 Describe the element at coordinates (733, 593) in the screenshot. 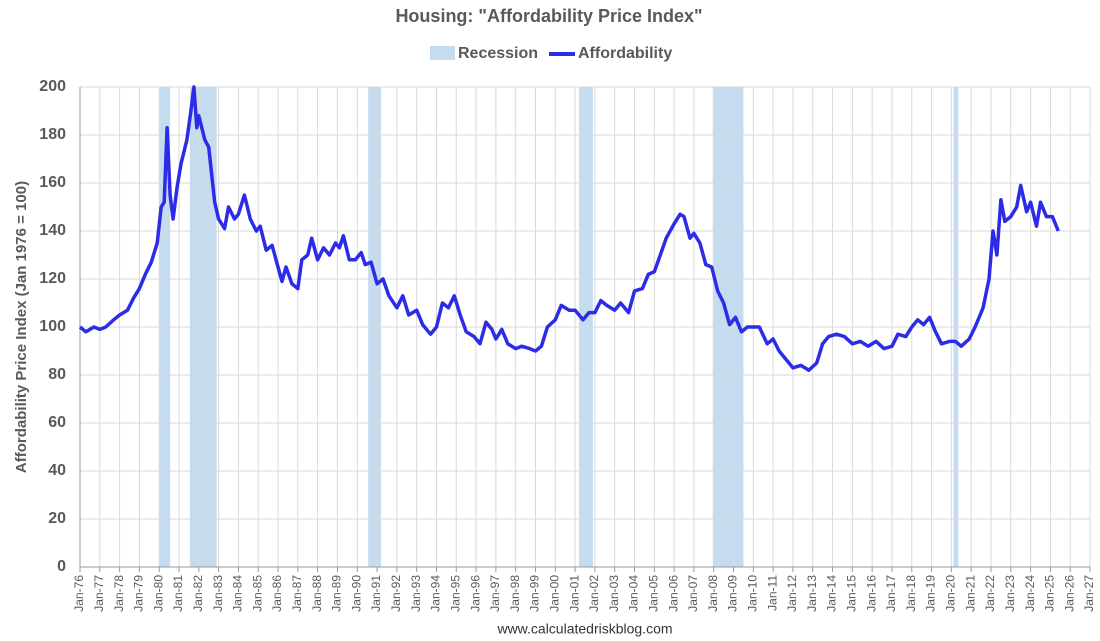

I see `x-tick-label: Jan-09` at that location.